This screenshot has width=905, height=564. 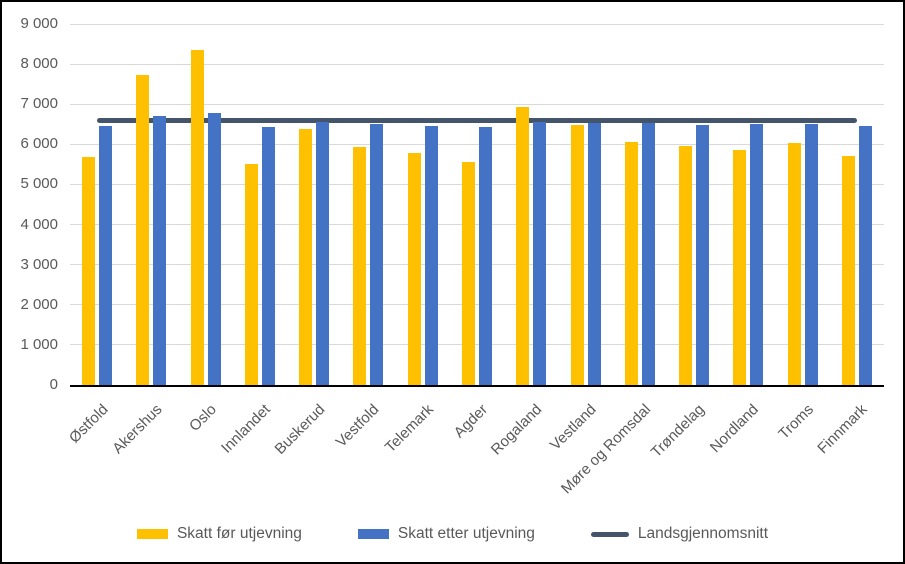 I want to click on bar-series1-Vestfold, so click(x=376, y=254).